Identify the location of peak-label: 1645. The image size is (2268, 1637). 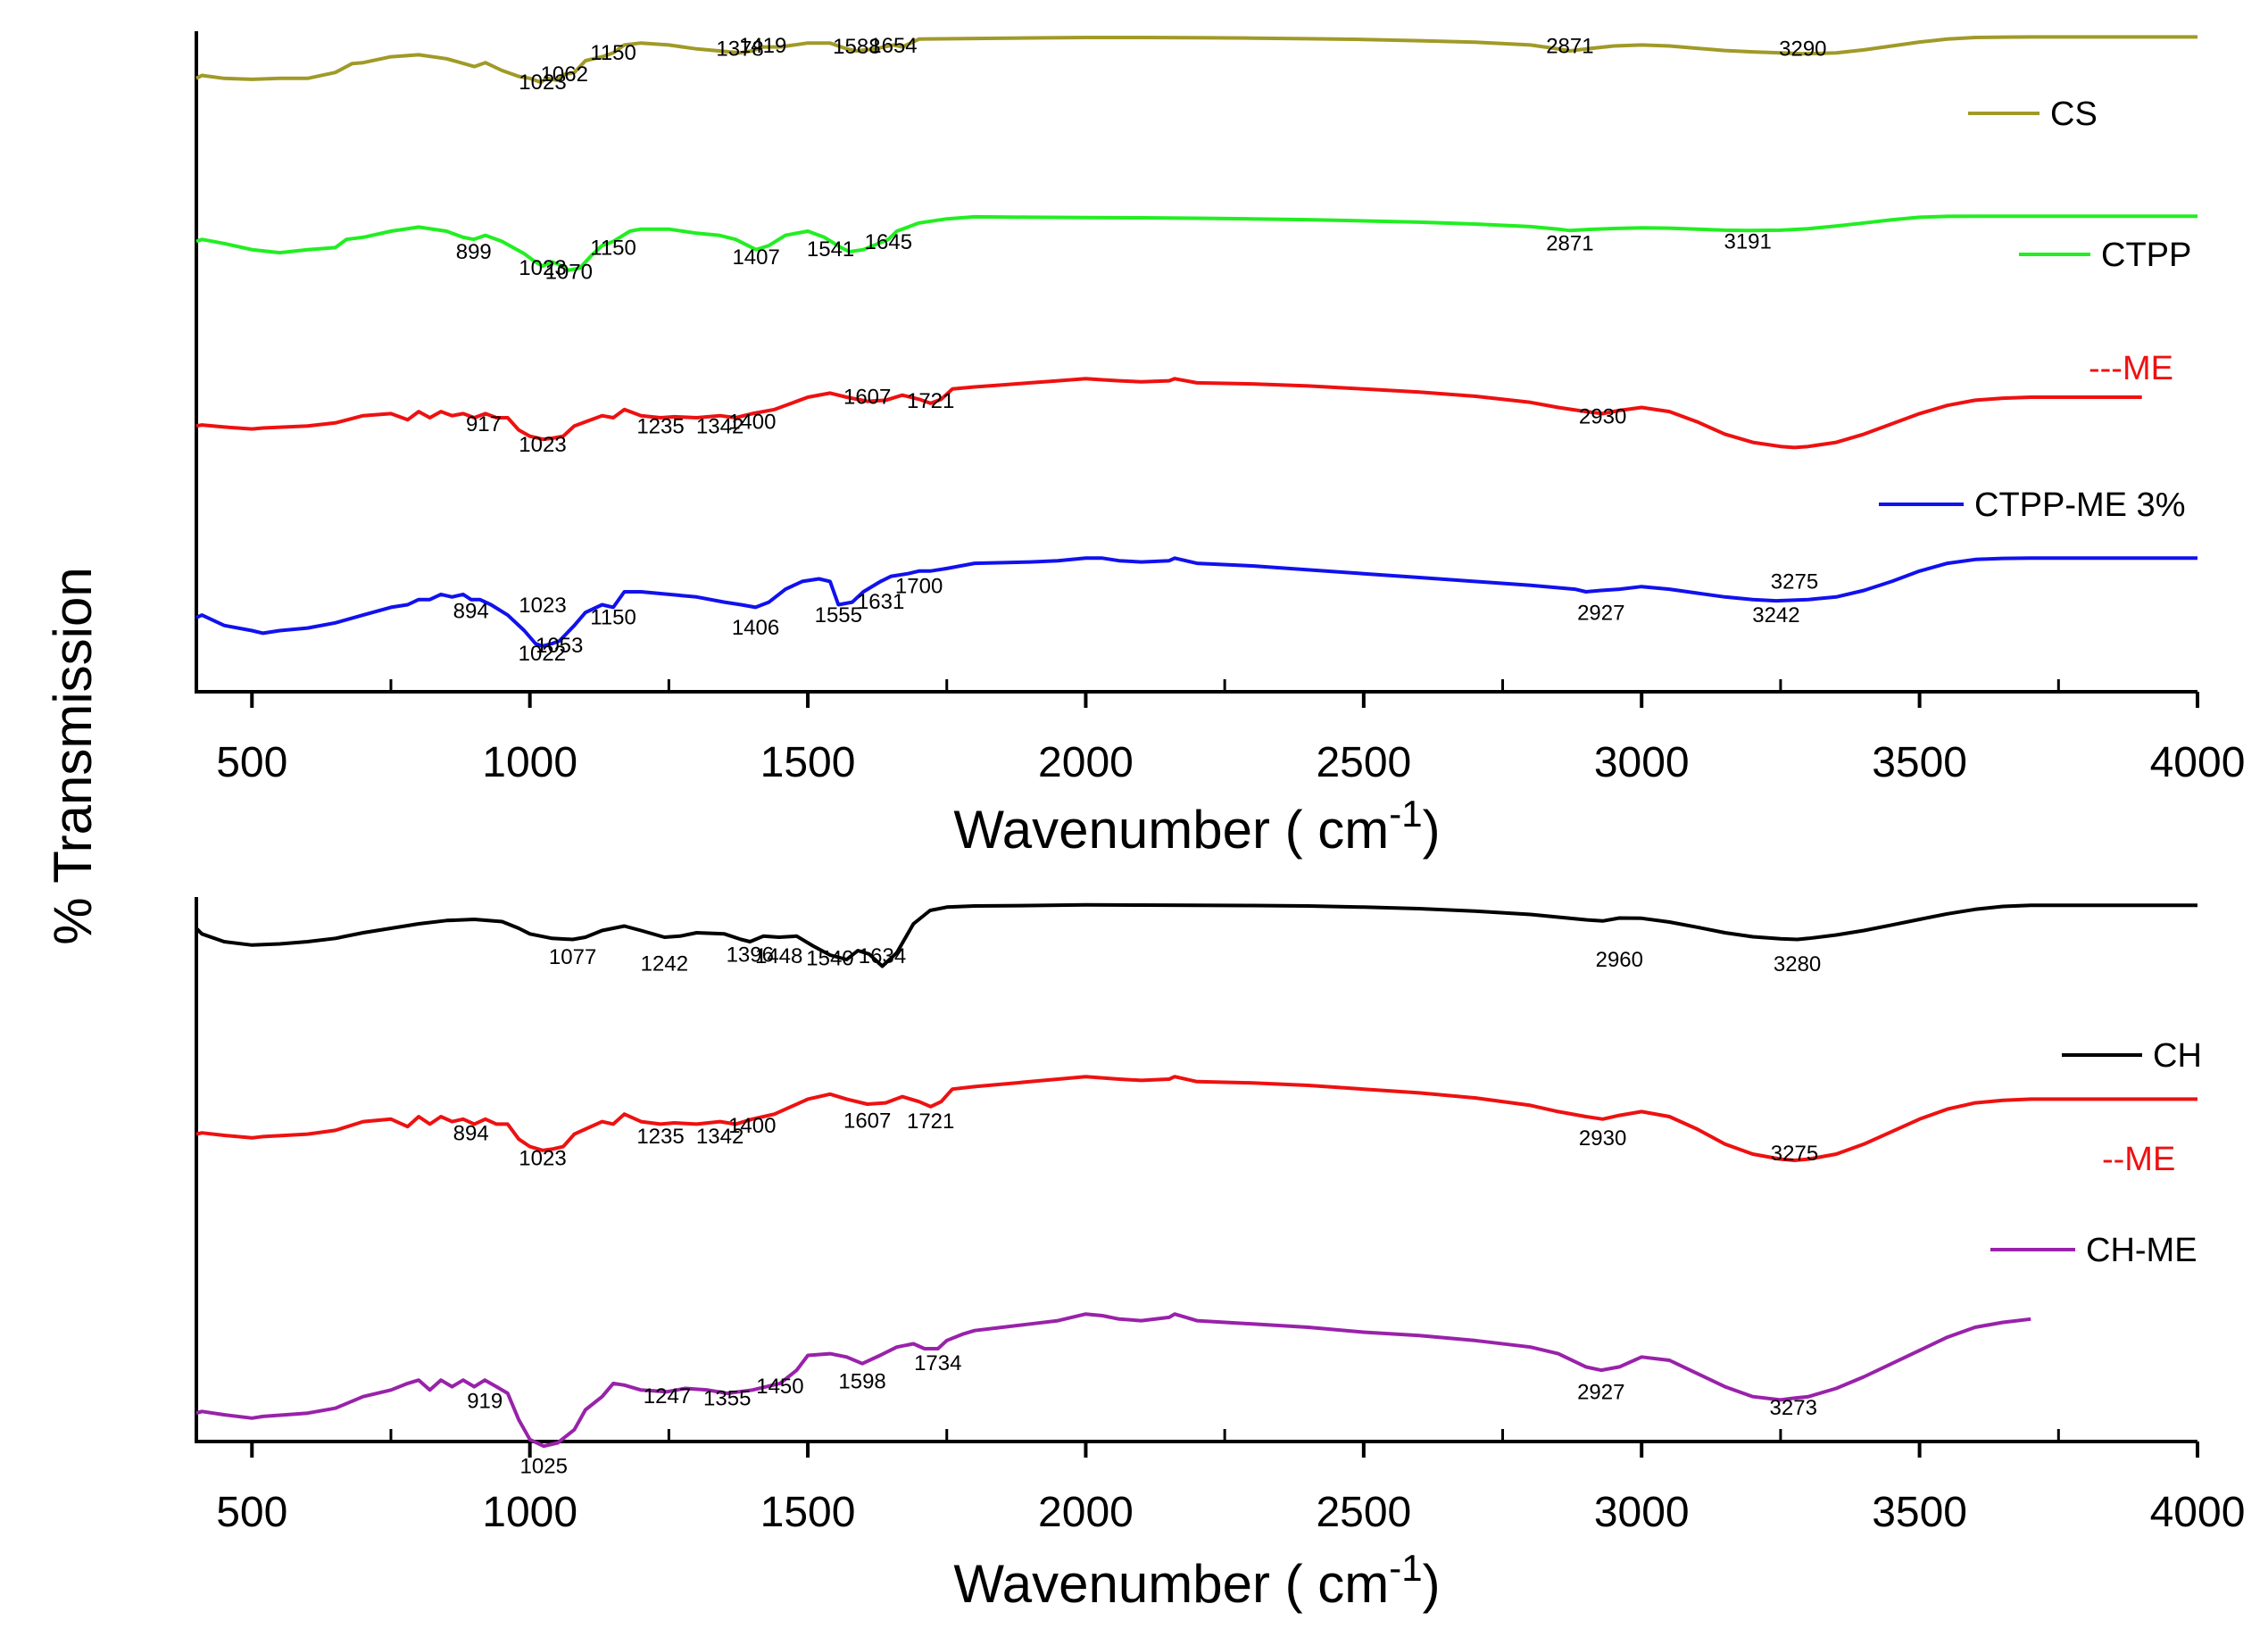
(889, 242).